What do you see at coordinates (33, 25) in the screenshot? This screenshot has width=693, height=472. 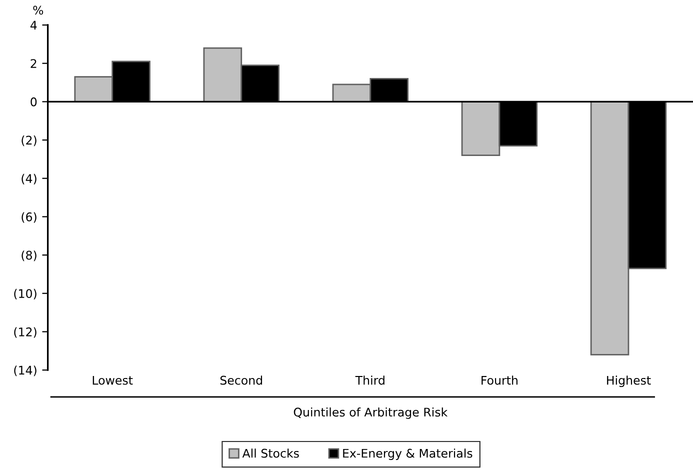 I see `y-tick-label: 4` at bounding box center [33, 25].